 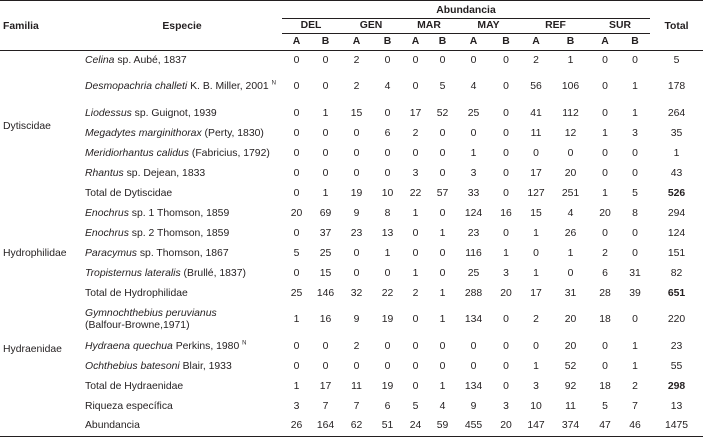 What do you see at coordinates (387, 426) in the screenshot?
I see `abundance-cell: 51` at bounding box center [387, 426].